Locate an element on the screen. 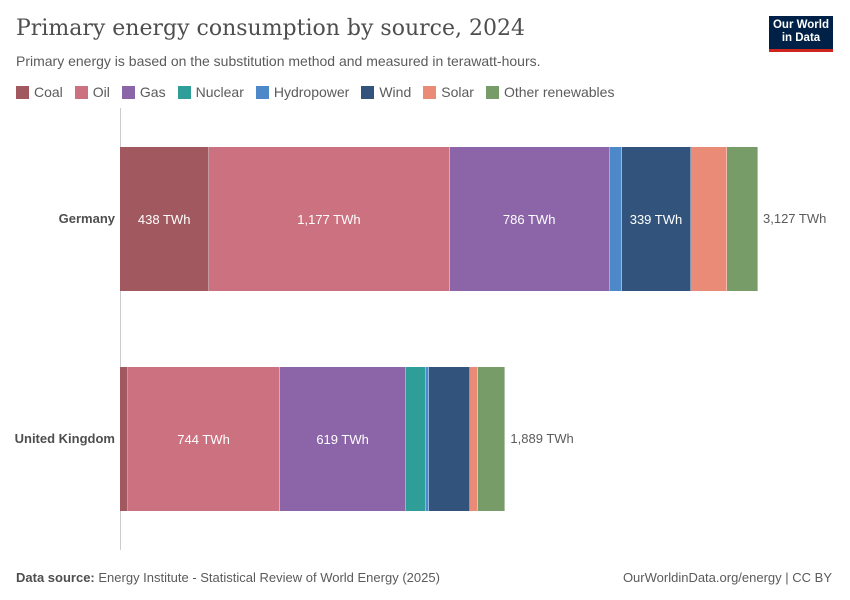  data-label: 786 TWh is located at coordinates (529, 219).